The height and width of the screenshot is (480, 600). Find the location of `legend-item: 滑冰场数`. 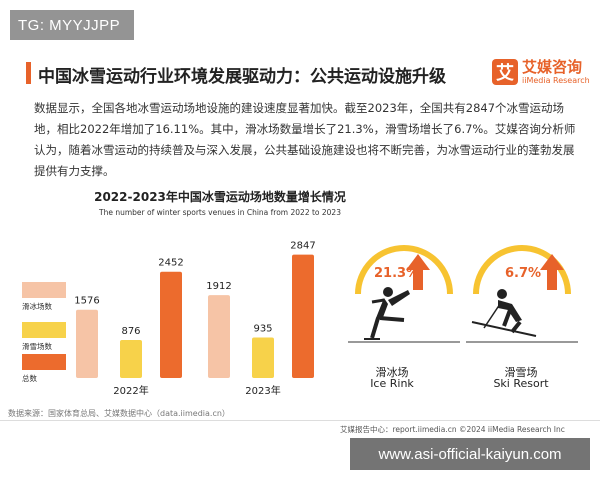

legend-item: 滑冰场数 is located at coordinates (44, 297).